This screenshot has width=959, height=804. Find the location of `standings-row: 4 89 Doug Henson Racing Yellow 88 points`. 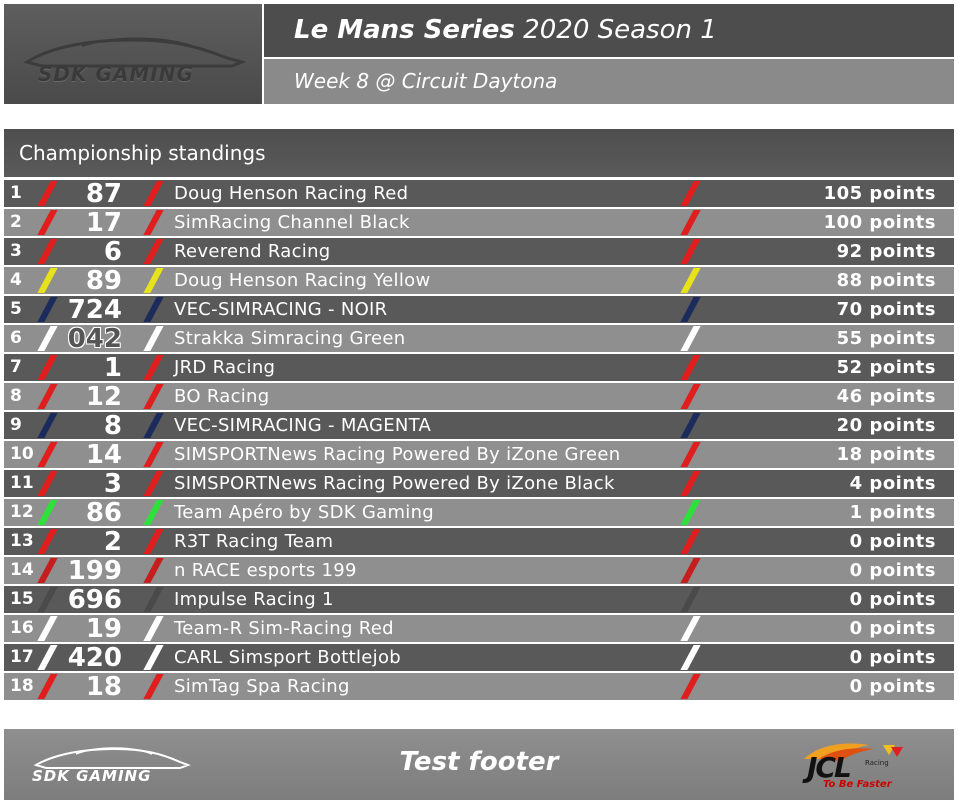

standings-row: 4 89 Doug Henson Racing Yellow 88 points is located at coordinates (479, 281).